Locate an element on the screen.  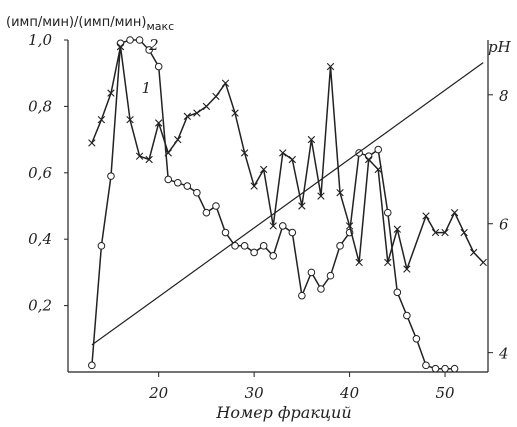
x-axis-label: Номер фракций is located at coordinates (283, 412).